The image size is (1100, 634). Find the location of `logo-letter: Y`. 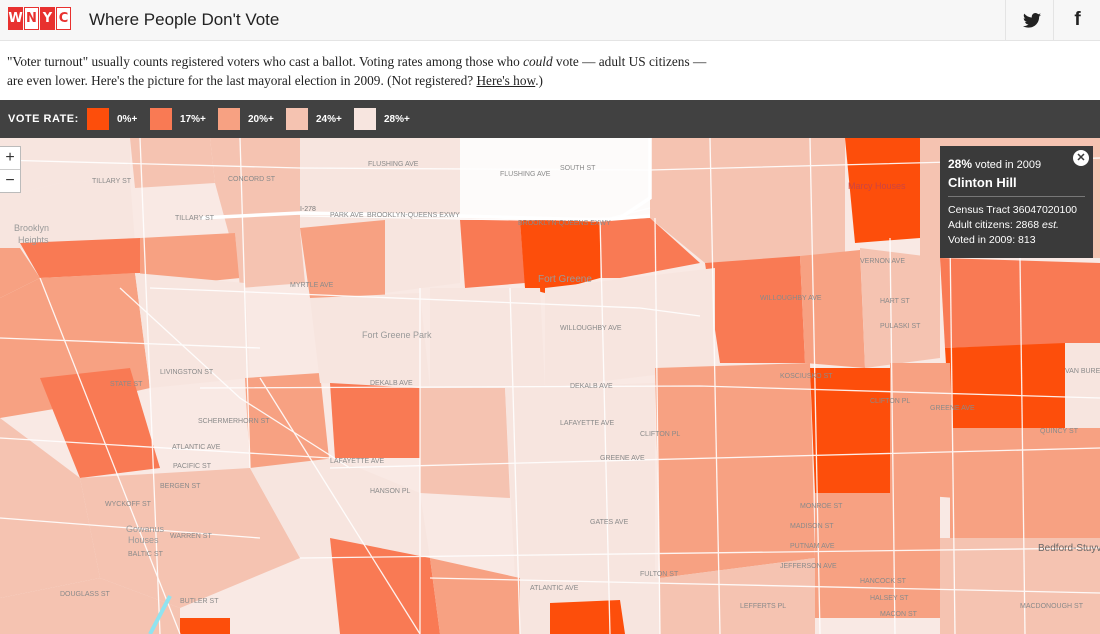

logo-letter: Y is located at coordinates (47, 18).